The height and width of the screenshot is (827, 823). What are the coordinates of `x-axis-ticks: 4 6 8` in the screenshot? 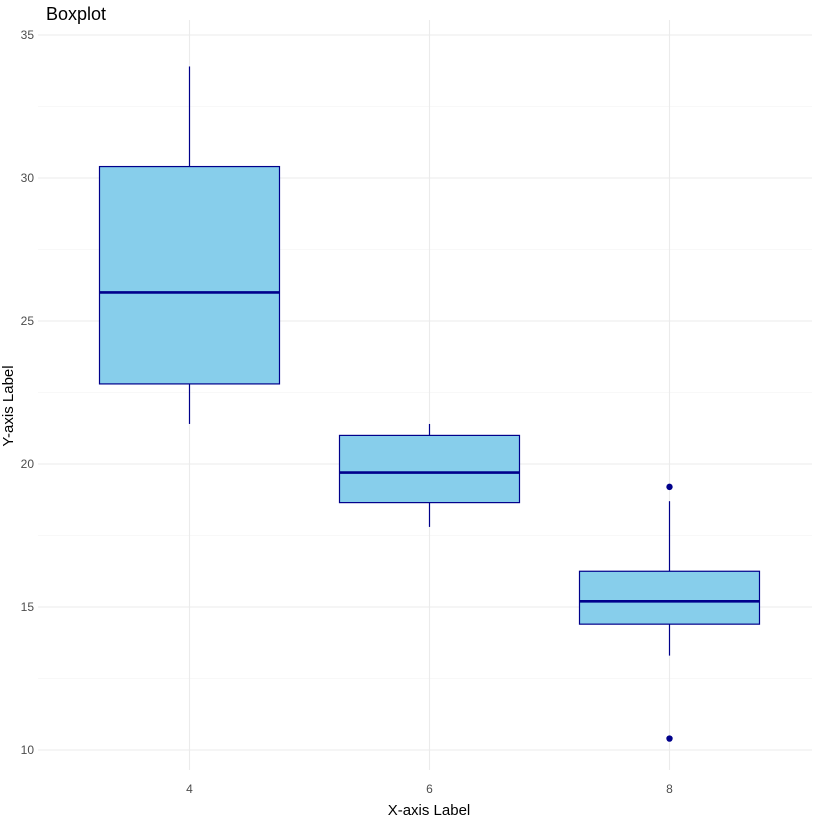 It's located at (429, 789).